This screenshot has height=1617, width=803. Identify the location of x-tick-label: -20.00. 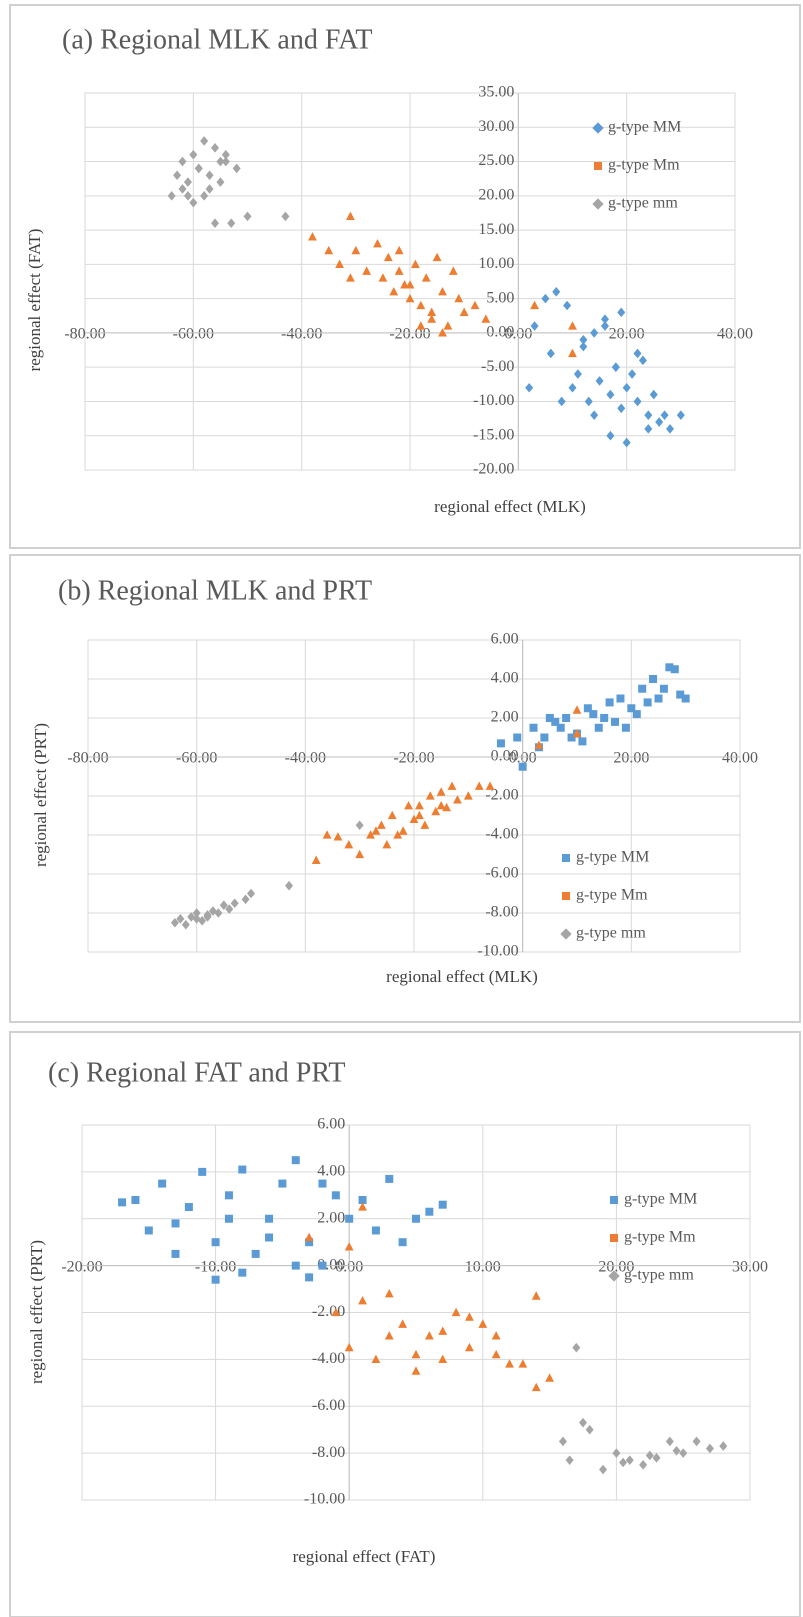
(413, 758).